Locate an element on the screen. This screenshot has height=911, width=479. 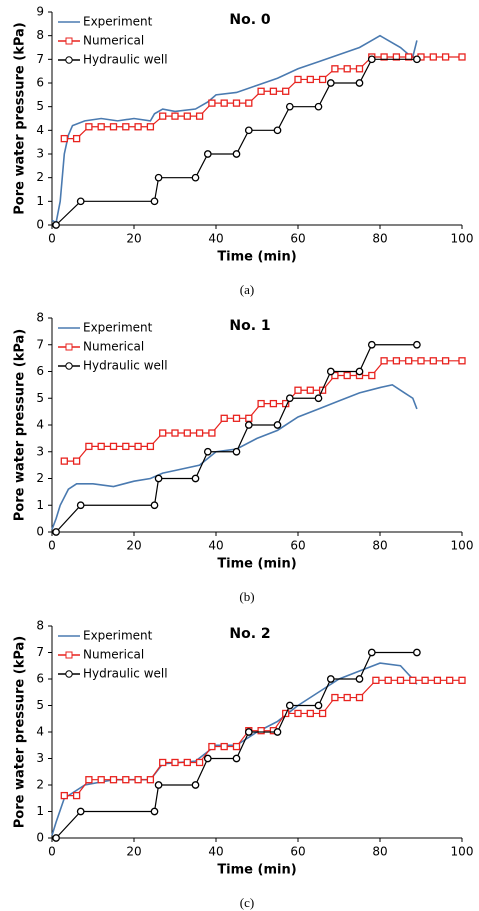
y-tick-label: 1 is located at coordinates (40, 811).